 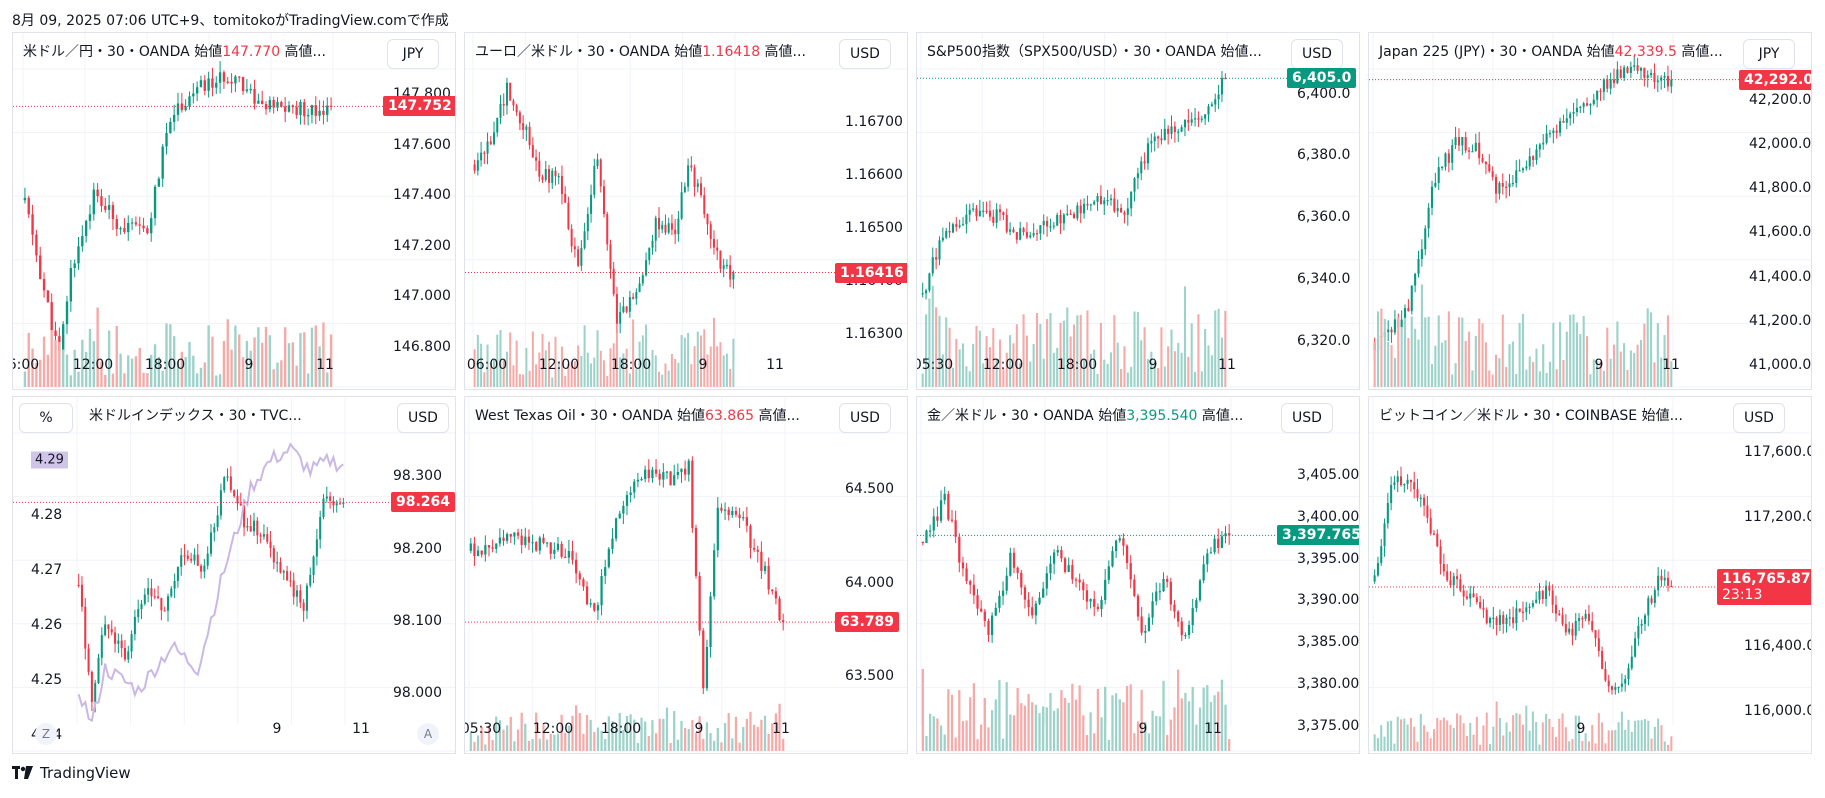 What do you see at coordinates (428, 734) in the screenshot?
I see `auto-scale-button: A` at bounding box center [428, 734].